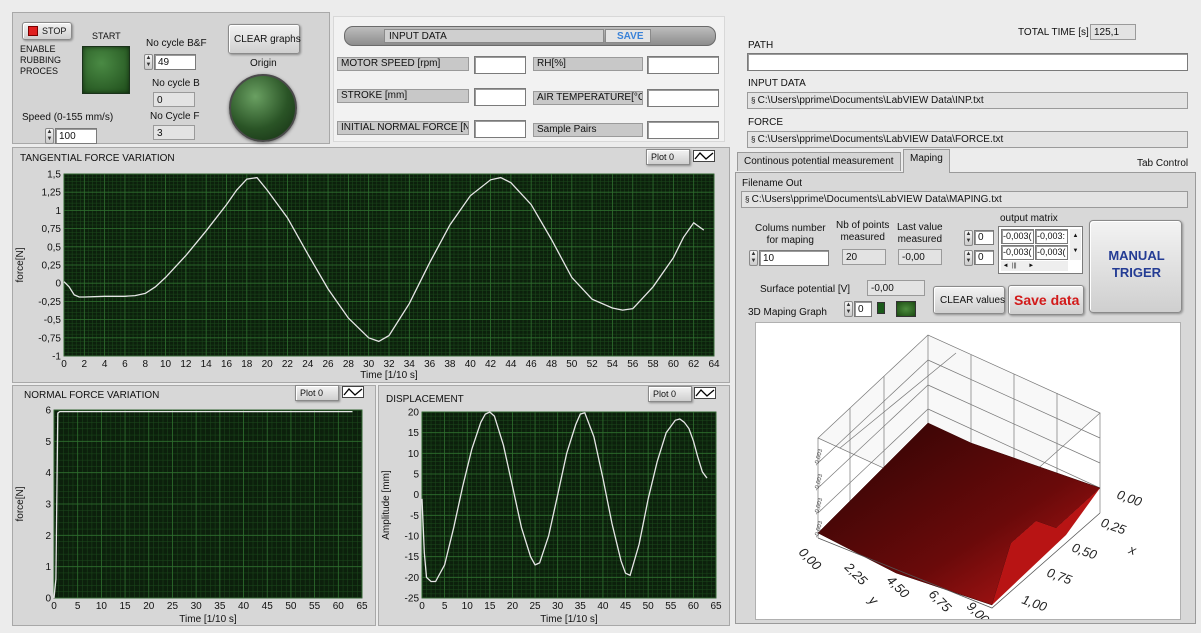 This screenshot has width=1201, height=633. Describe the element at coordinates (47, 31) in the screenshot. I see `stop-button: STOP` at that location.